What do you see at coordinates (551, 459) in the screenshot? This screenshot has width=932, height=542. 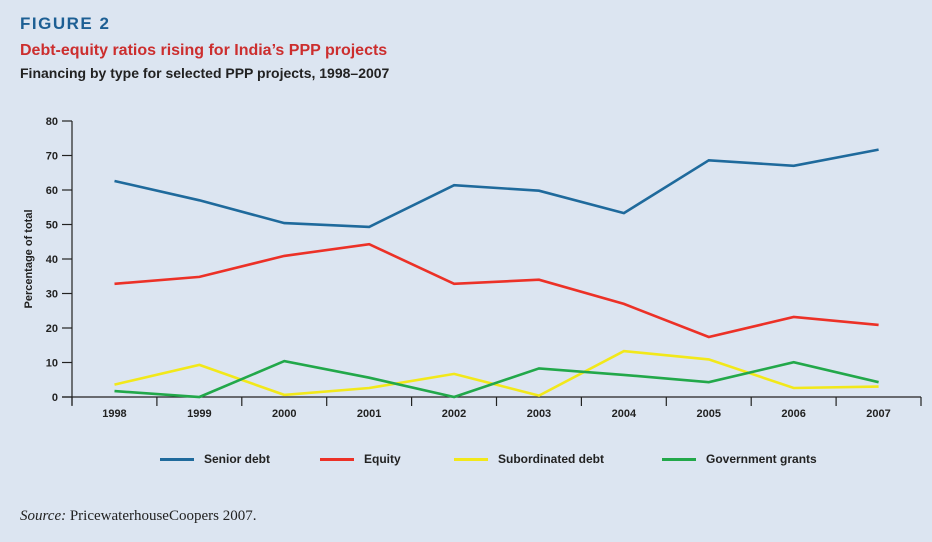 I see `legend-label-subordinated-debt: Subordinated debt` at bounding box center [551, 459].